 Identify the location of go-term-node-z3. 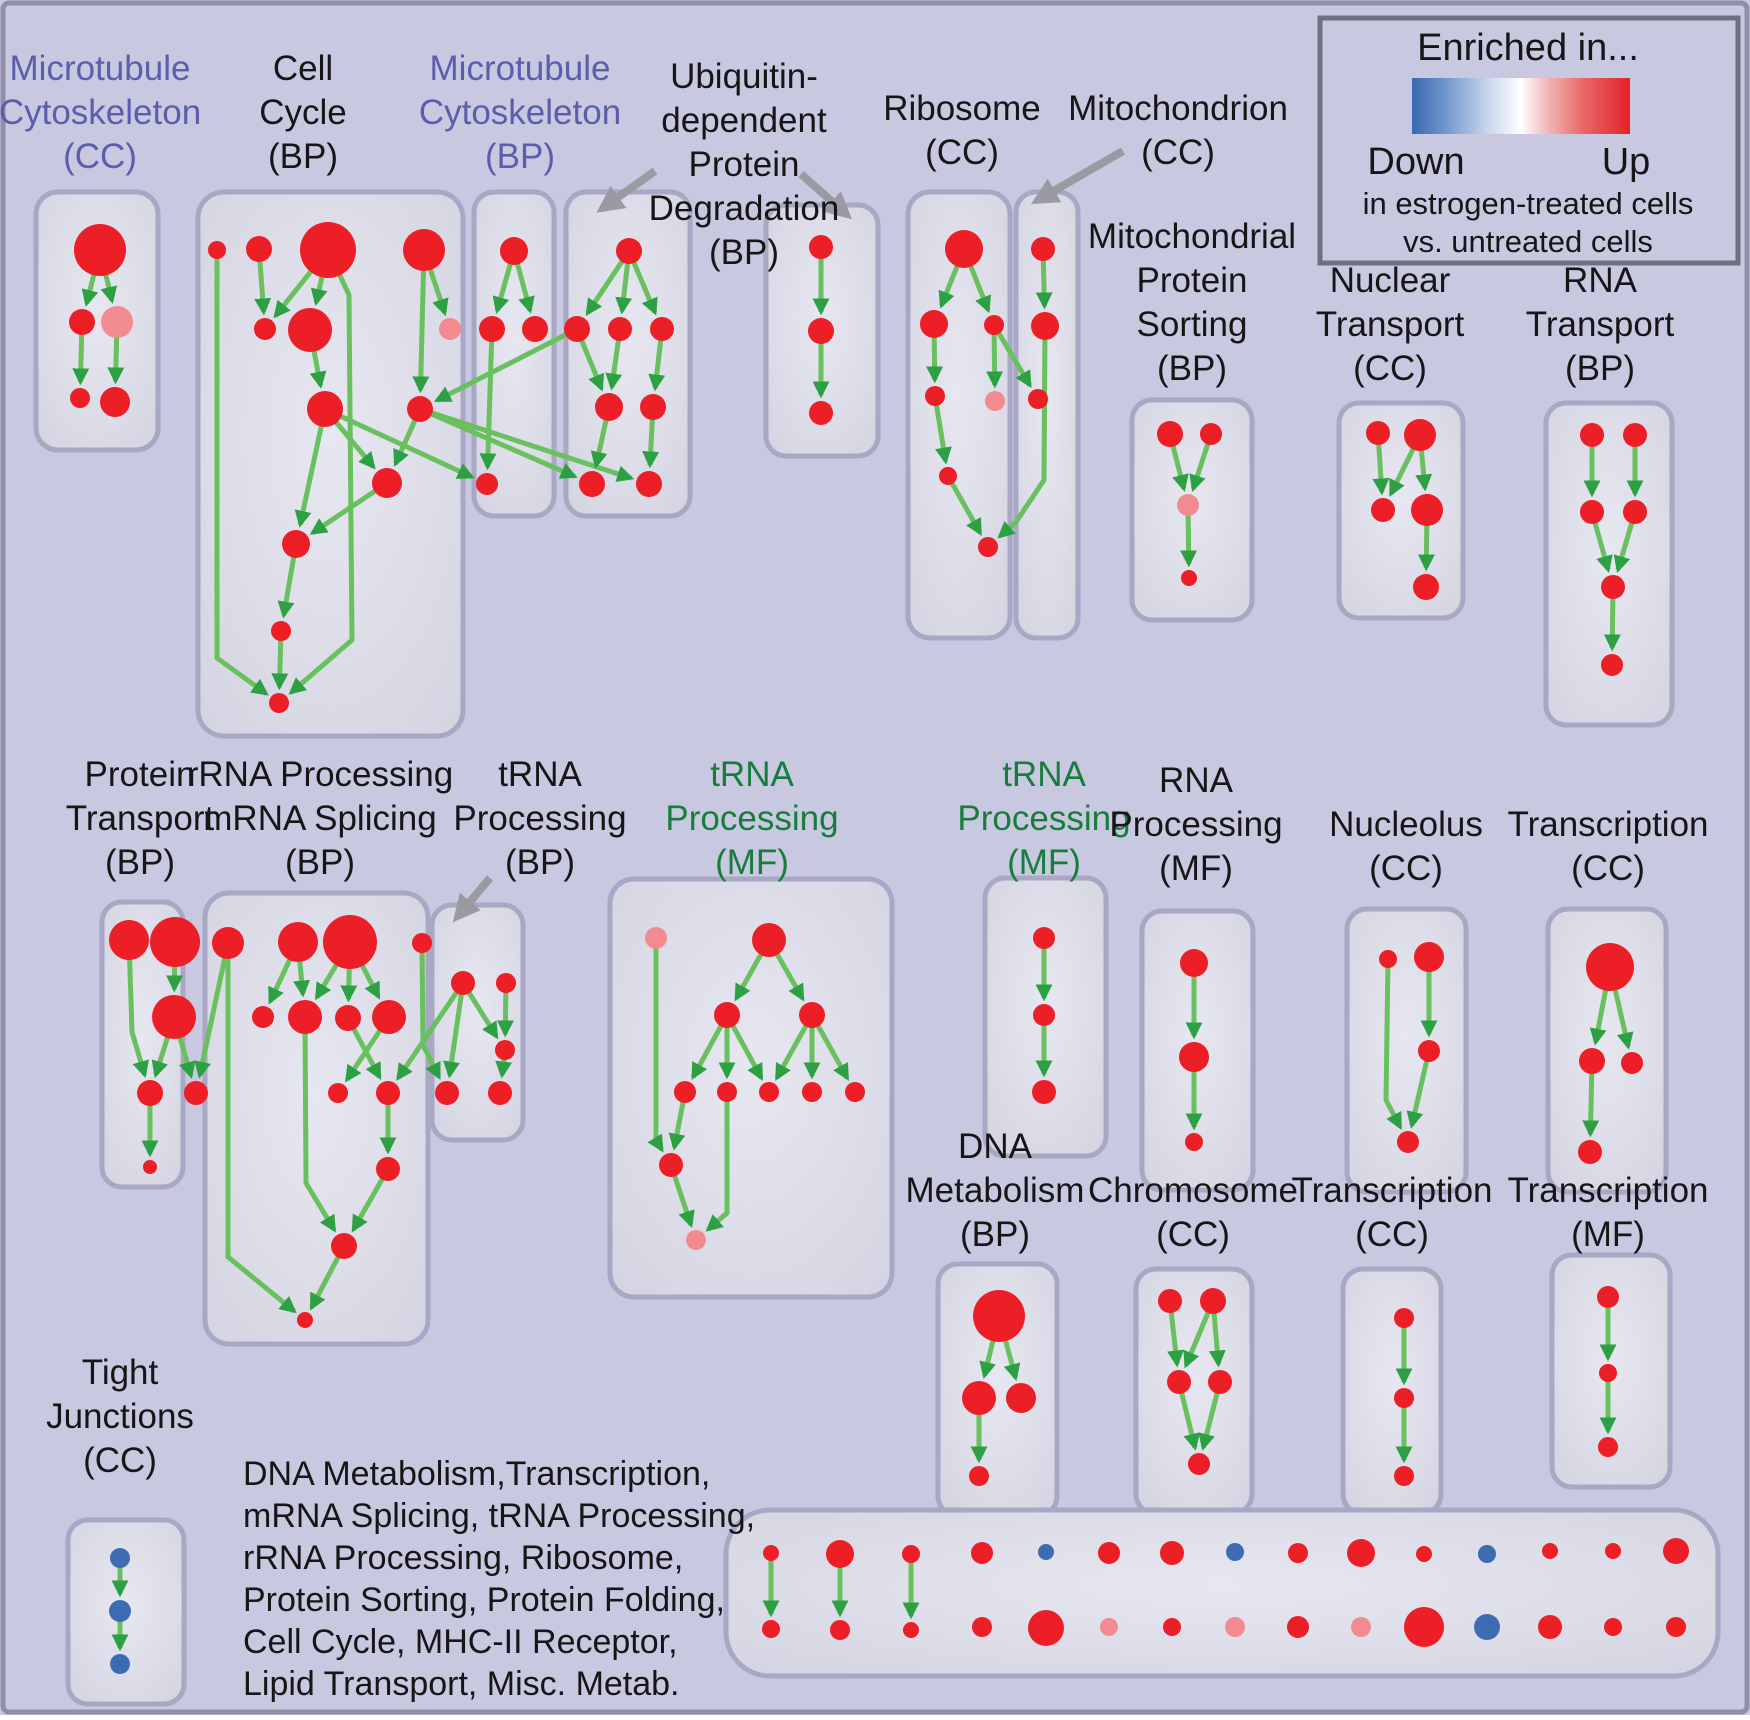
(1179, 1382).